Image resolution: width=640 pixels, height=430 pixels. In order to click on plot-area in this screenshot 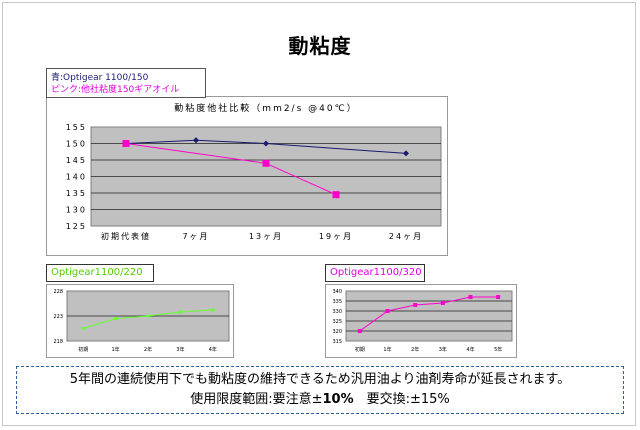, I will do `click(429, 316)`.